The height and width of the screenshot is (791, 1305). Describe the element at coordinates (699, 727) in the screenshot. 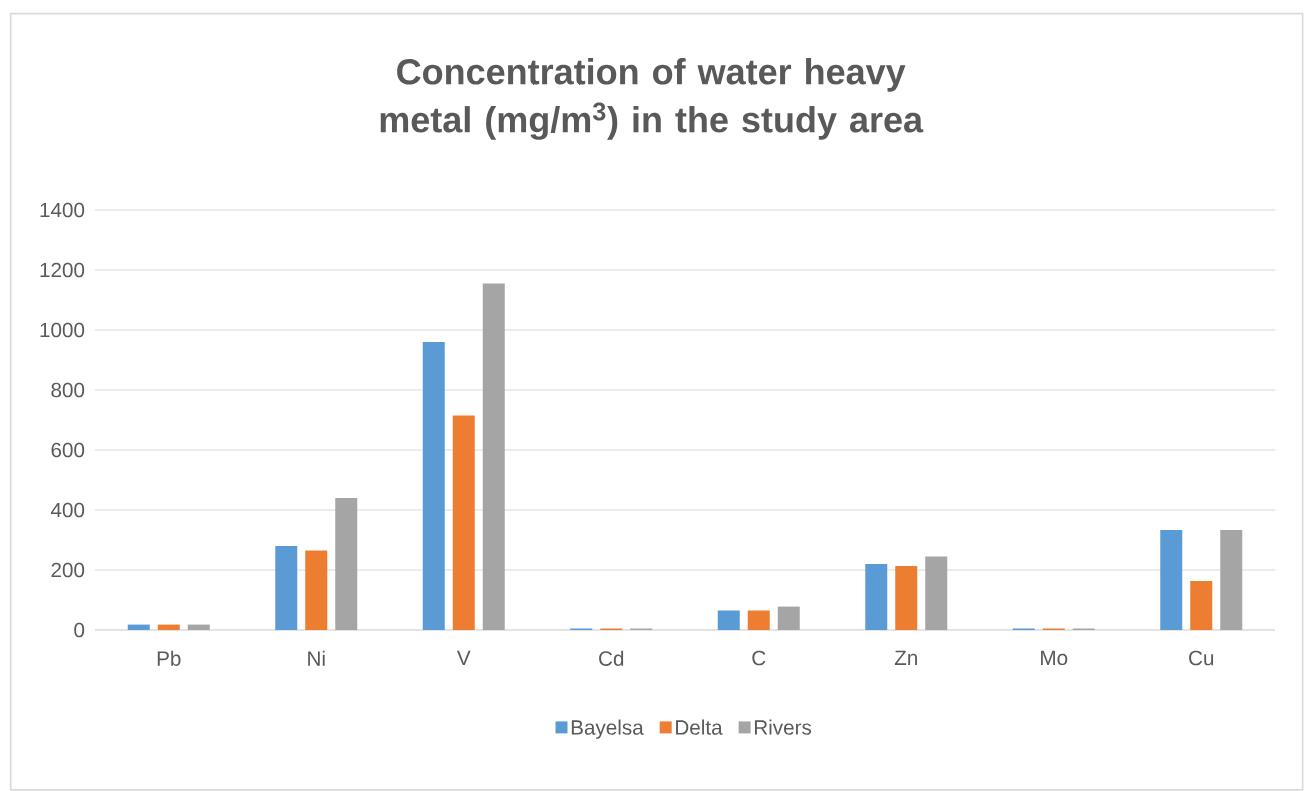

I see `legend-label: Delta` at that location.